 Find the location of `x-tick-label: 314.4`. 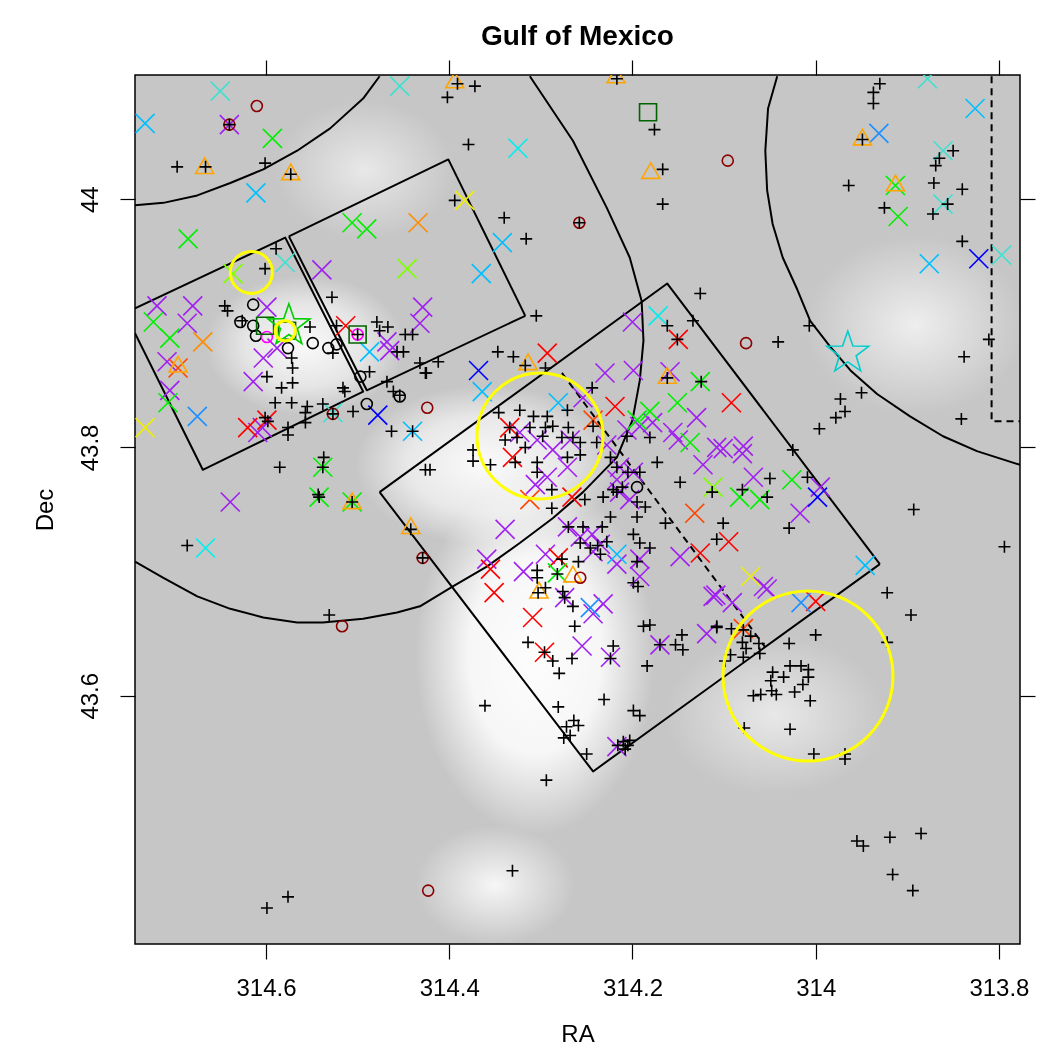

x-tick-label: 314.4 is located at coordinates (449, 987).